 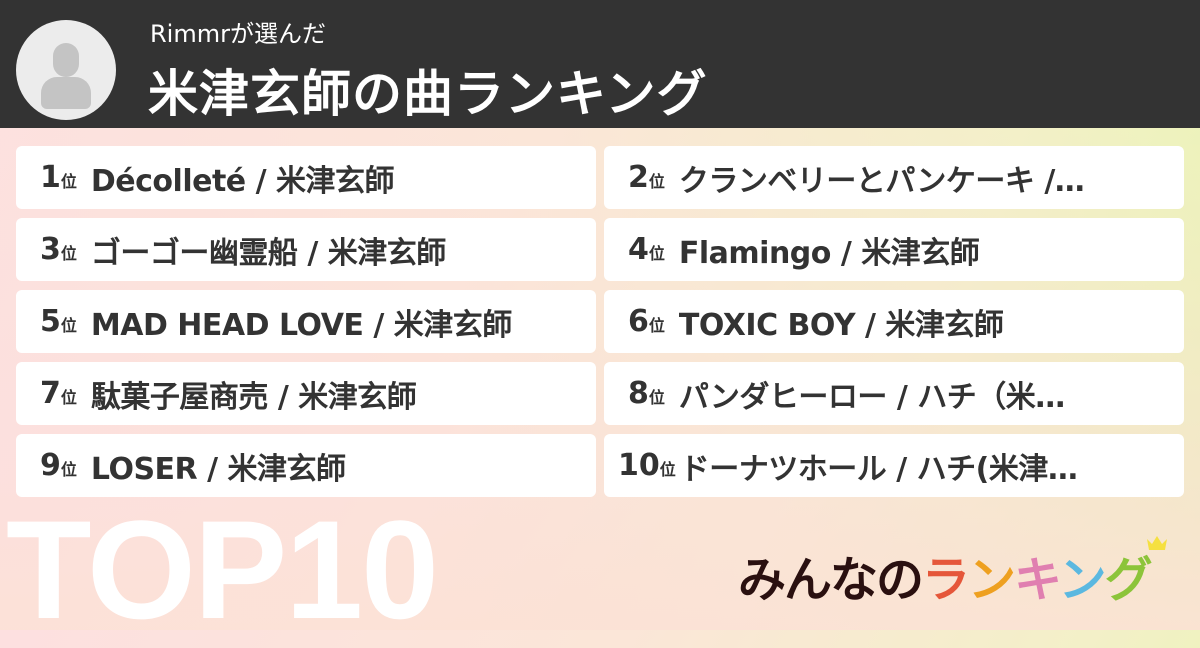 I want to click on logo-char: グ, so click(x=1128, y=580).